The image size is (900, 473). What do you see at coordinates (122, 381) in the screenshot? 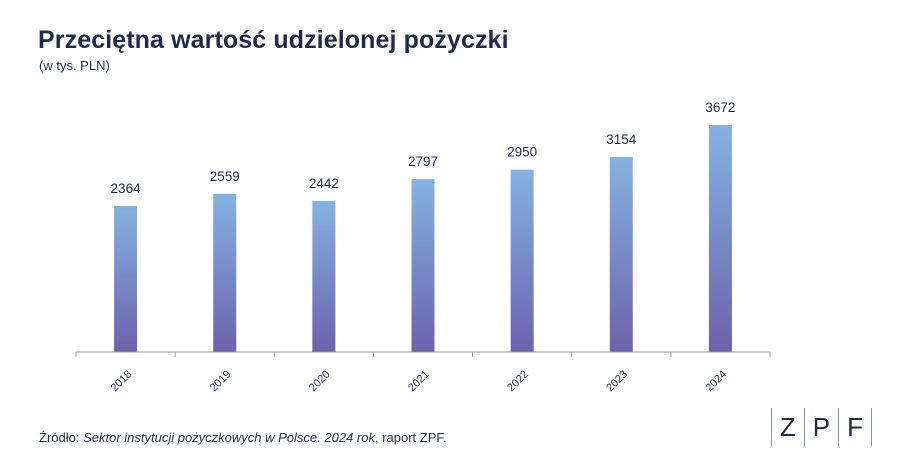
I see `x-tick-label-2018: 2018` at bounding box center [122, 381].